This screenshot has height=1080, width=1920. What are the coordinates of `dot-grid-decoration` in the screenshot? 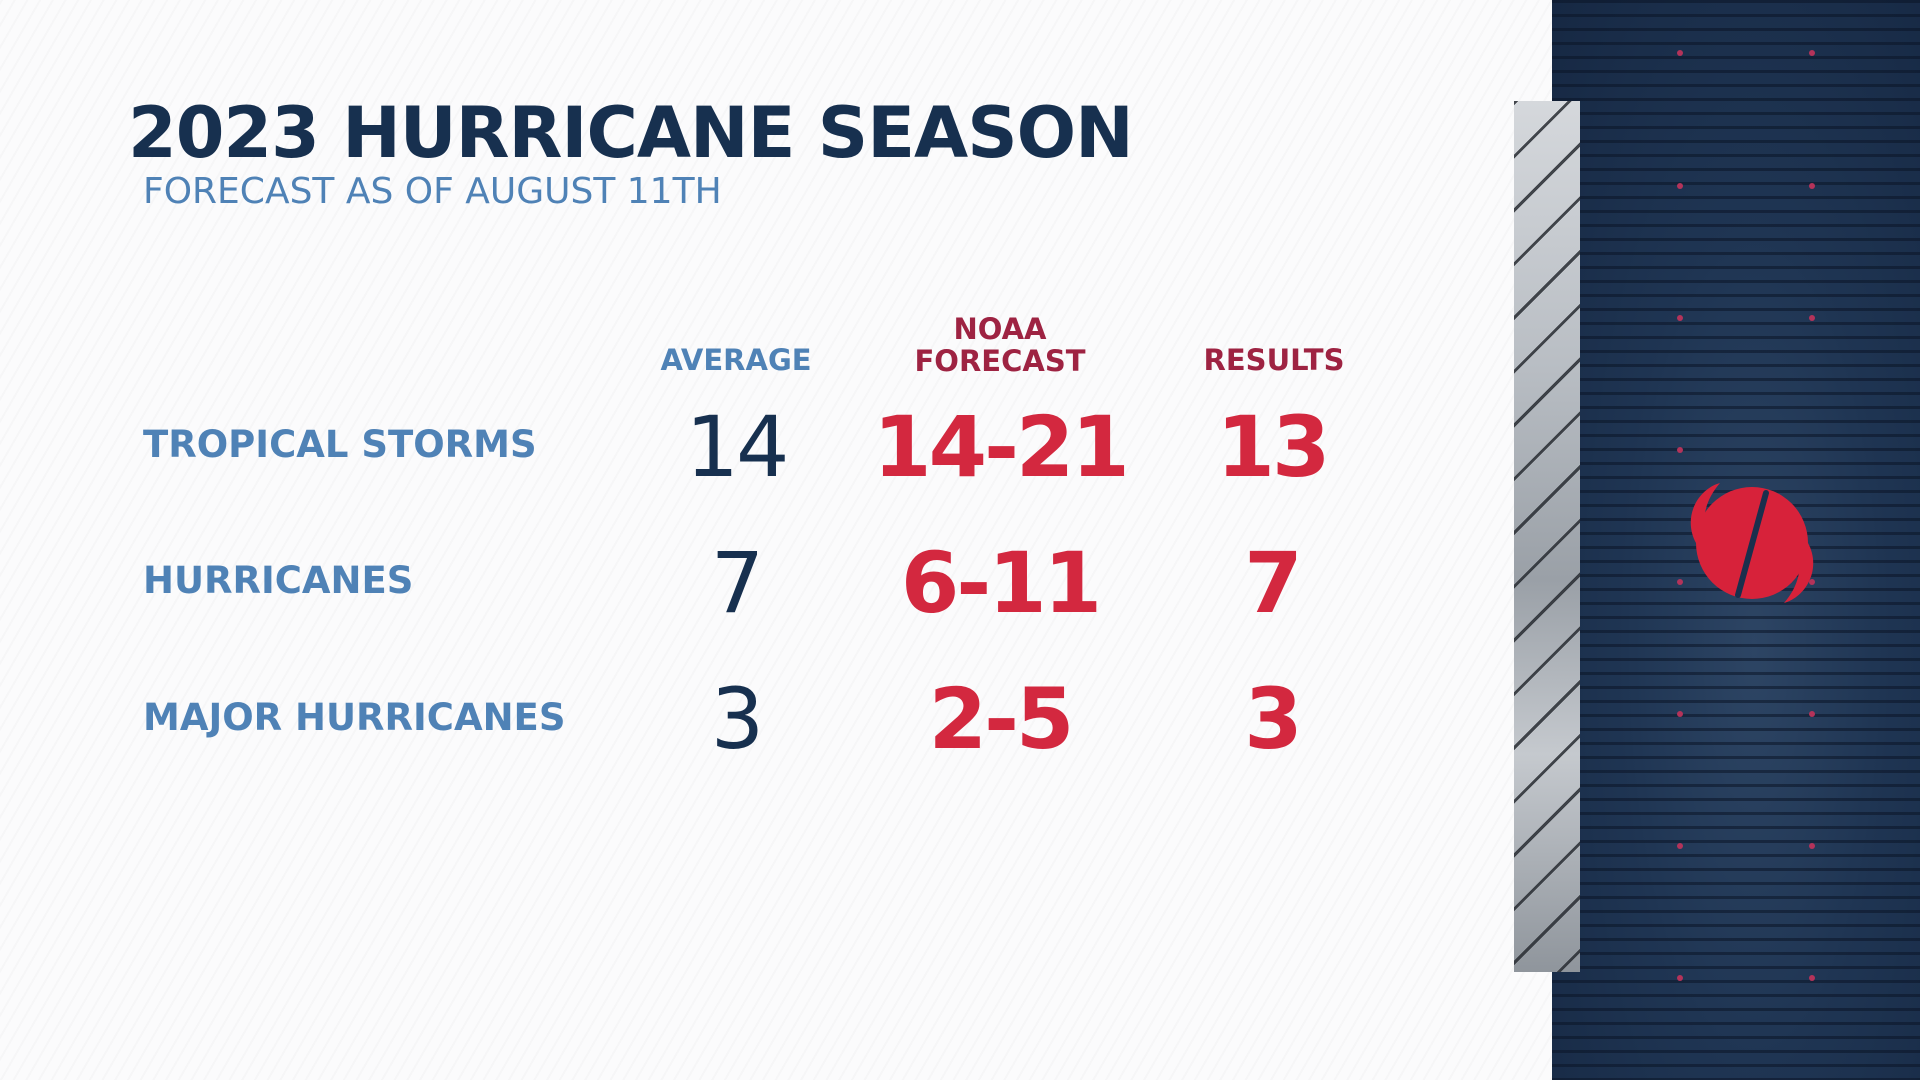 It's located at (1746, 515).